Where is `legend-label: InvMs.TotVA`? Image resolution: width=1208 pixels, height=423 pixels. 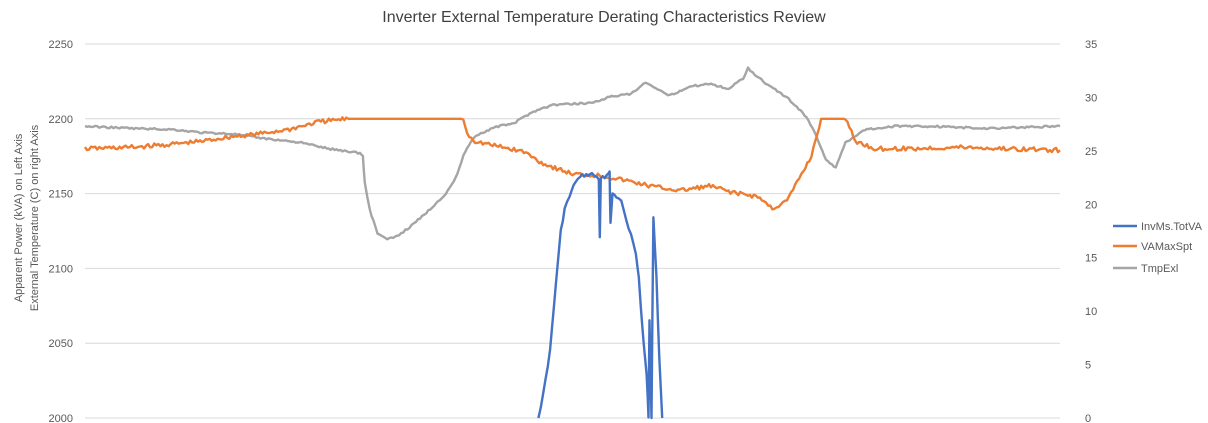 legend-label: InvMs.TotVA is located at coordinates (1172, 227).